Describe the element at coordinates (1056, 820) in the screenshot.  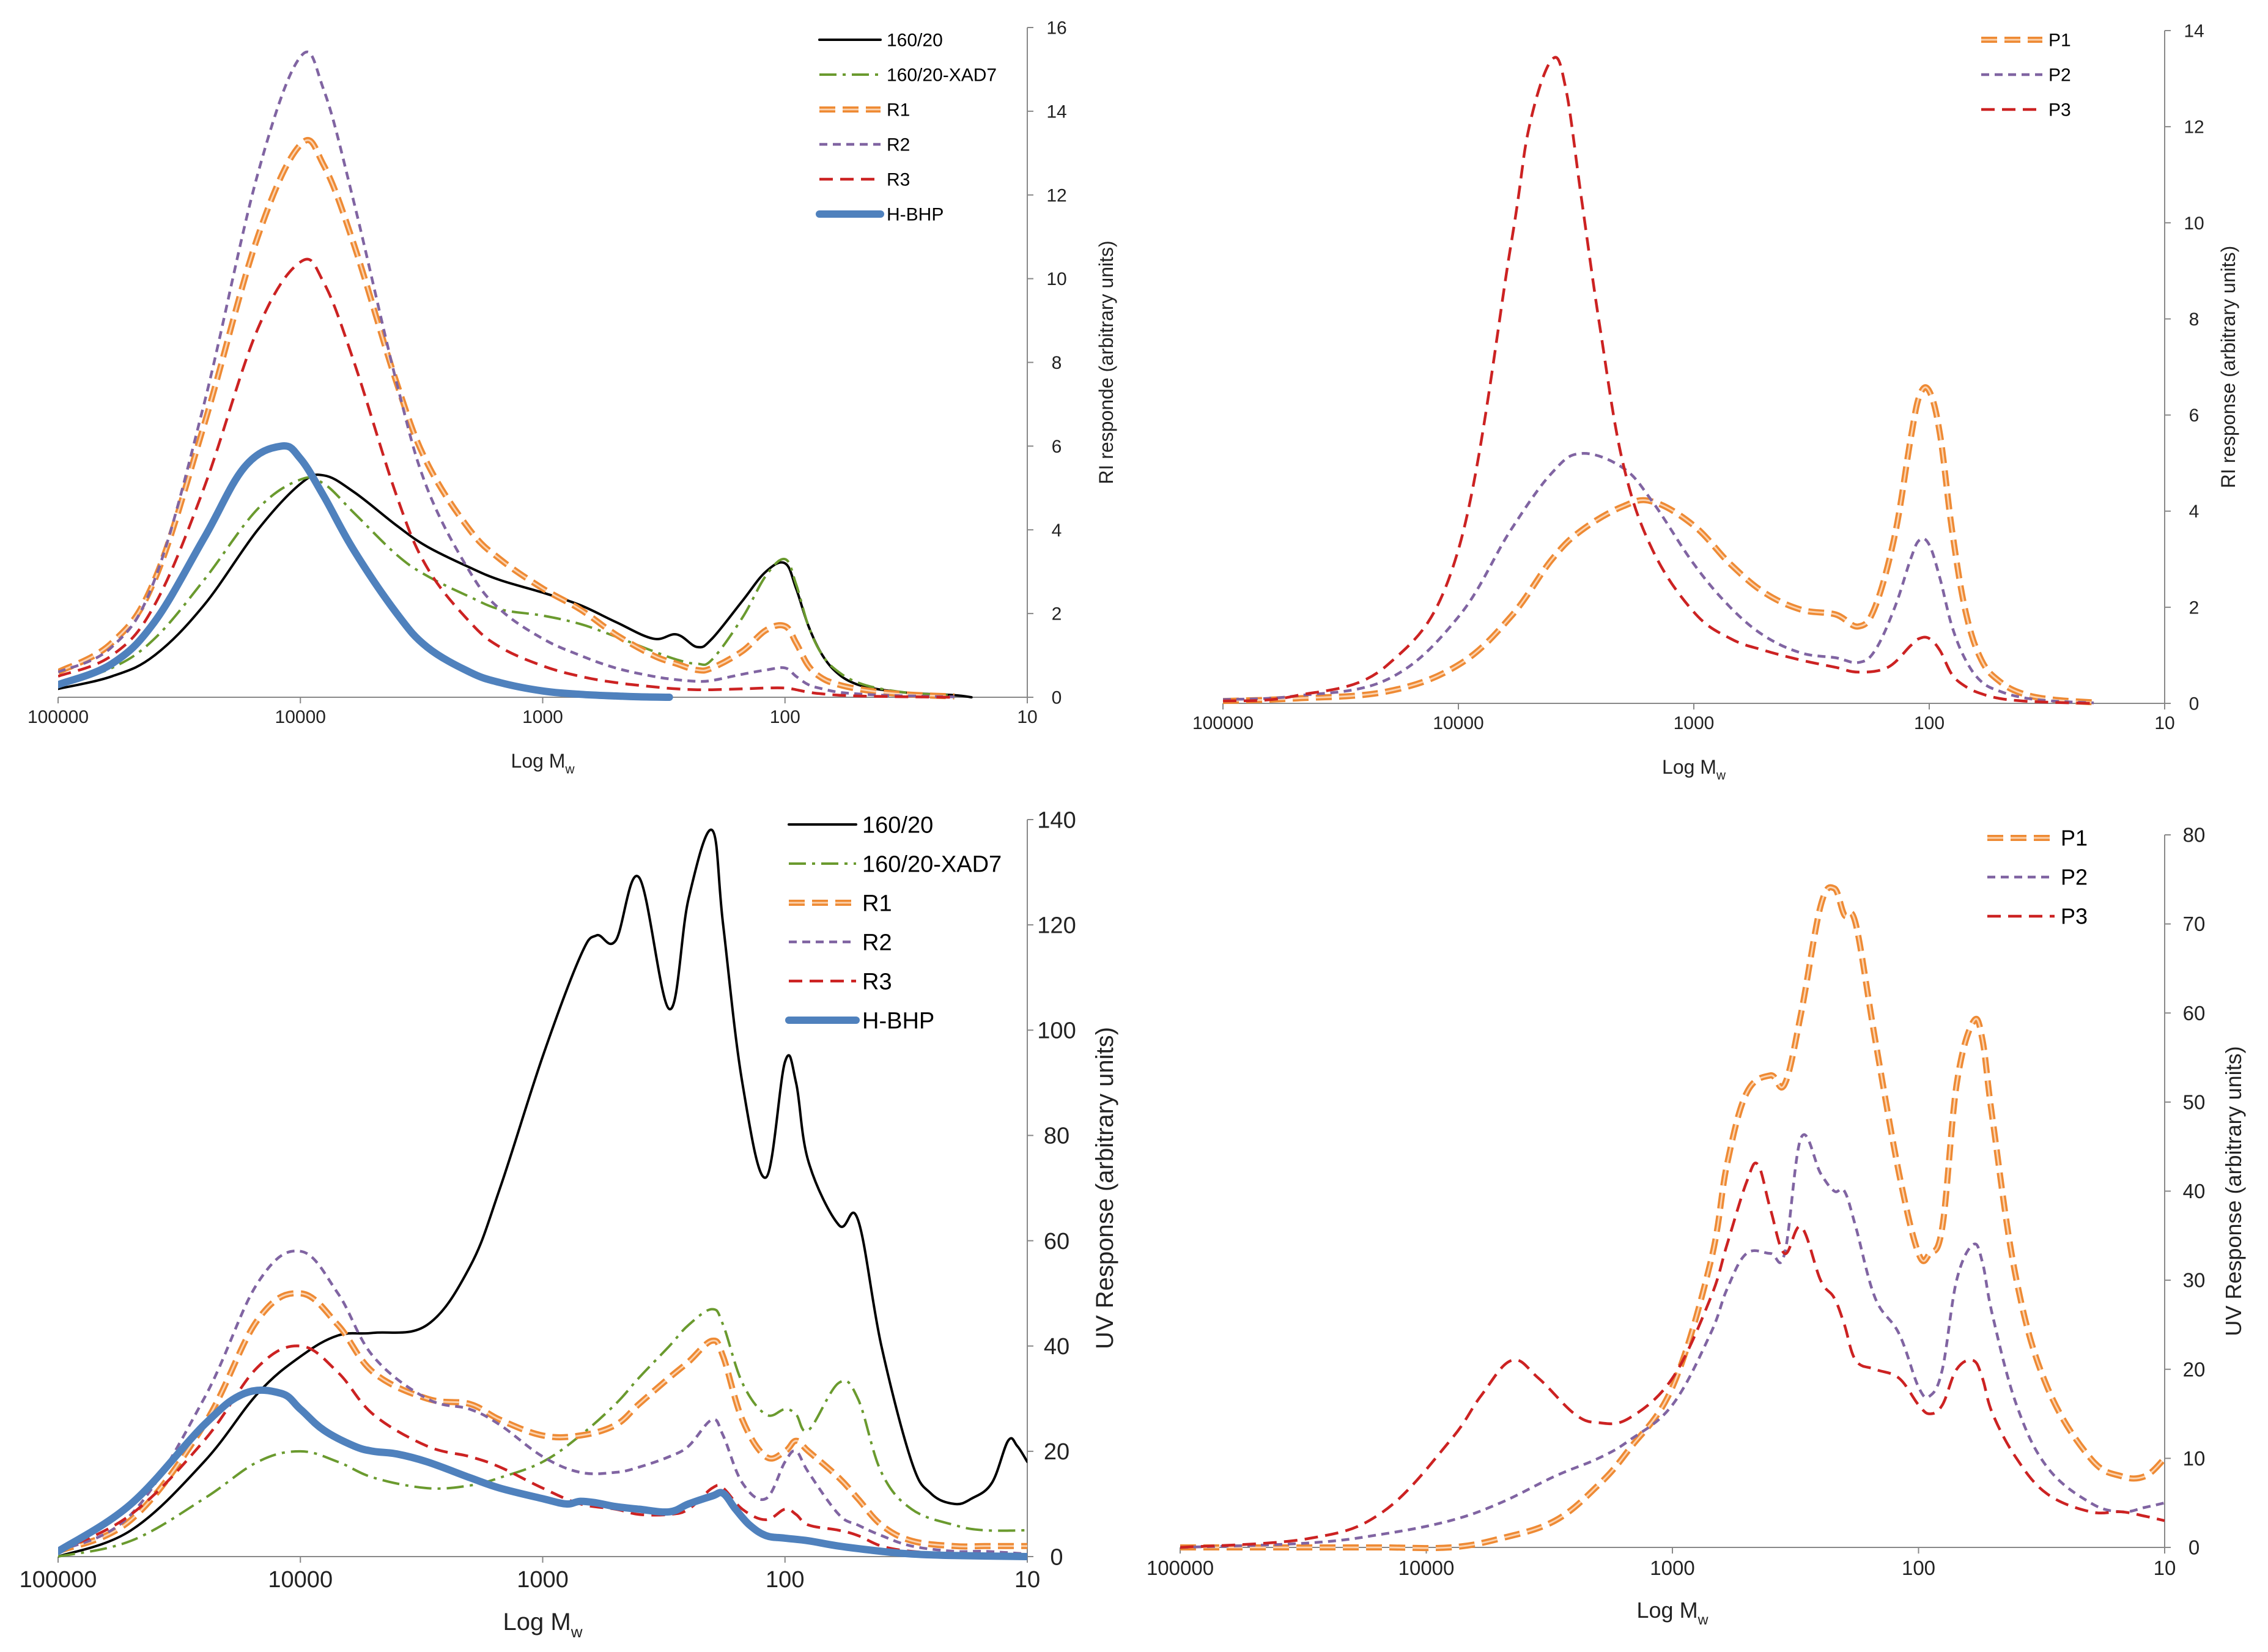
I see `y-tick-label: 140` at that location.